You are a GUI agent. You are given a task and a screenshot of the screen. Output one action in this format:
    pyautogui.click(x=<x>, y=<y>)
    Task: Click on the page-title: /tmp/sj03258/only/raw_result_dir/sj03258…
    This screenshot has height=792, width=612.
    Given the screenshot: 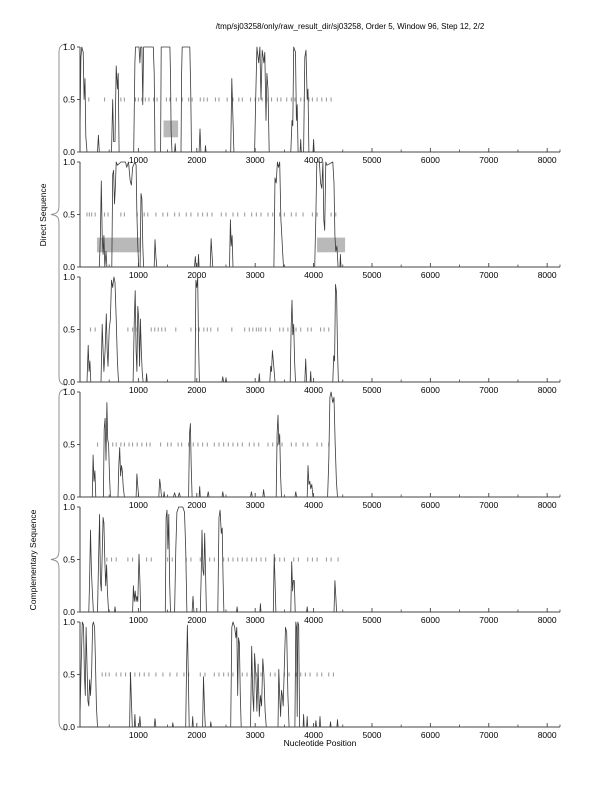 What is the action you would take?
    pyautogui.click(x=350, y=26)
    